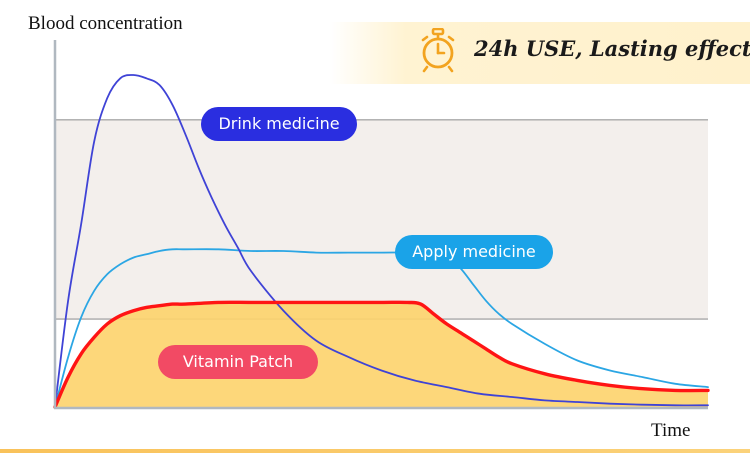  Describe the element at coordinates (375, 451) in the screenshot. I see `bottom-accent-bar` at that location.